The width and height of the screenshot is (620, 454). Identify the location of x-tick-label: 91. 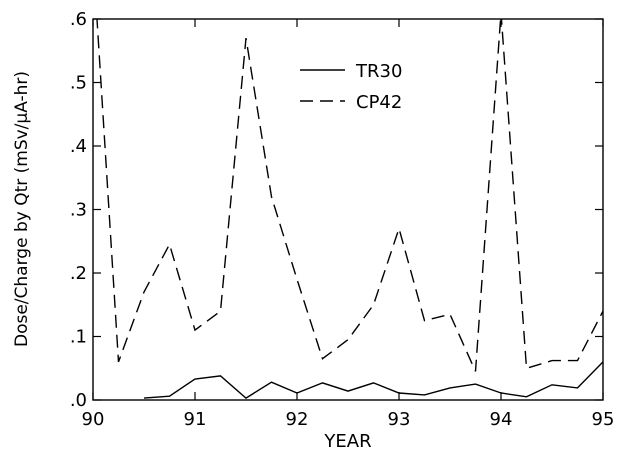
(195, 419).